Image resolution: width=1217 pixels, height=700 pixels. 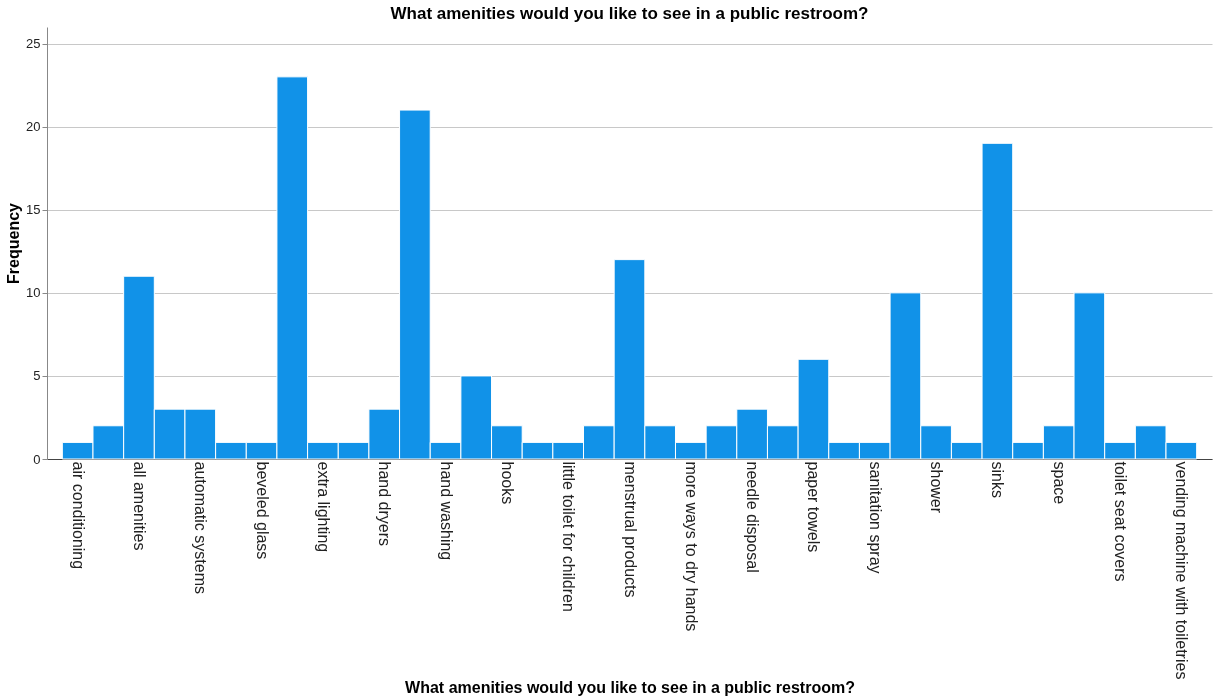 I want to click on y-tick-label: 10, so click(x=33, y=293).